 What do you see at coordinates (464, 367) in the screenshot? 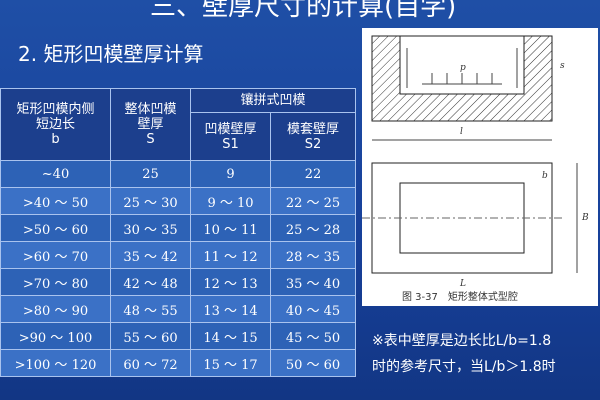
I see `note-line: 时的参考尺寸，当L/b＞1.8时` at bounding box center [464, 367].